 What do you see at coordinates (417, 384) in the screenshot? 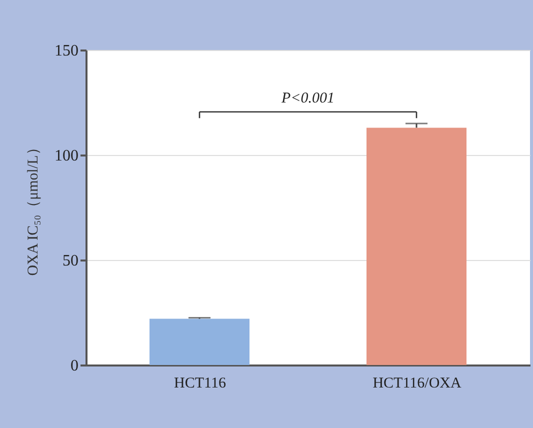
I see `x-tick-label: HCT116/OXA` at bounding box center [417, 384].